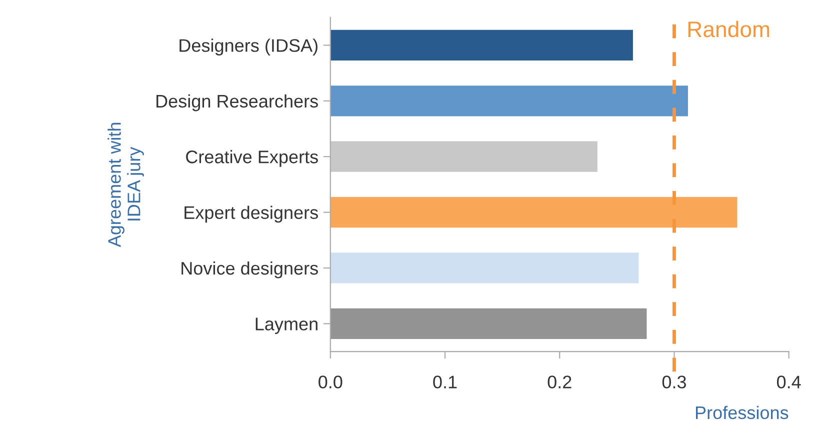 Image resolution: width=826 pixels, height=434 pixels. I want to click on ref-line-label: Random, so click(729, 29).